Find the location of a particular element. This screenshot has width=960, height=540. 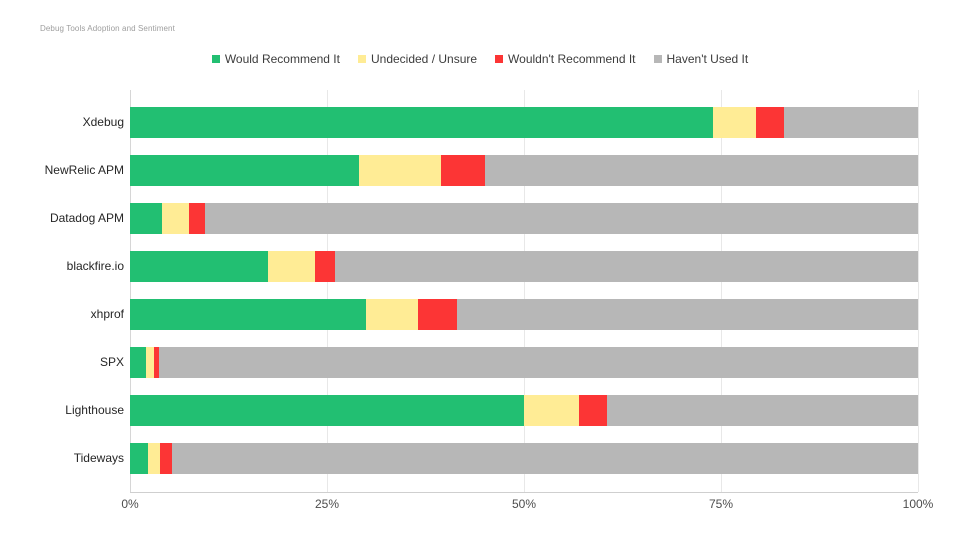

x-tick-label: 0% is located at coordinates (130, 504).